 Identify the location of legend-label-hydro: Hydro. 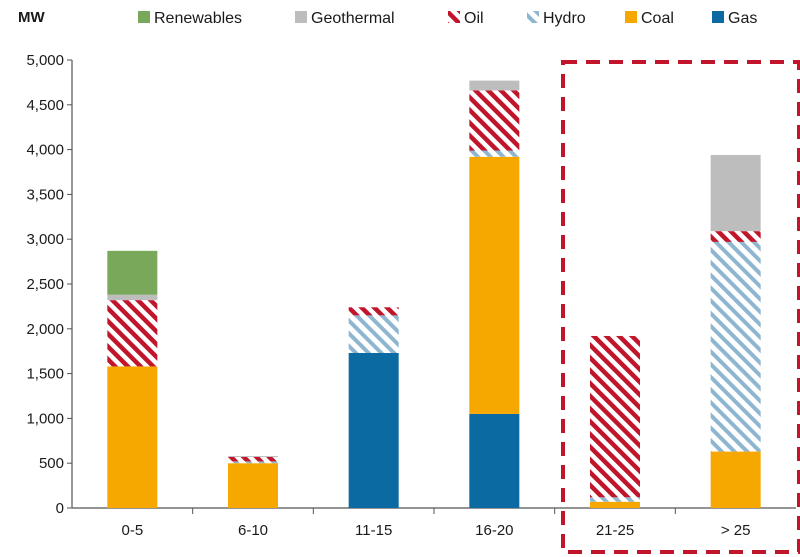
(564, 18).